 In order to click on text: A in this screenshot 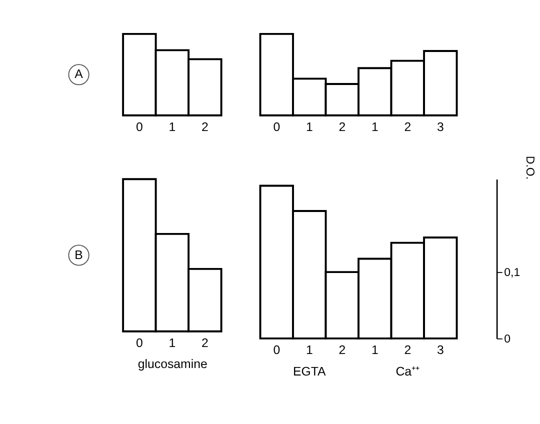, I will do `click(79, 74)`.